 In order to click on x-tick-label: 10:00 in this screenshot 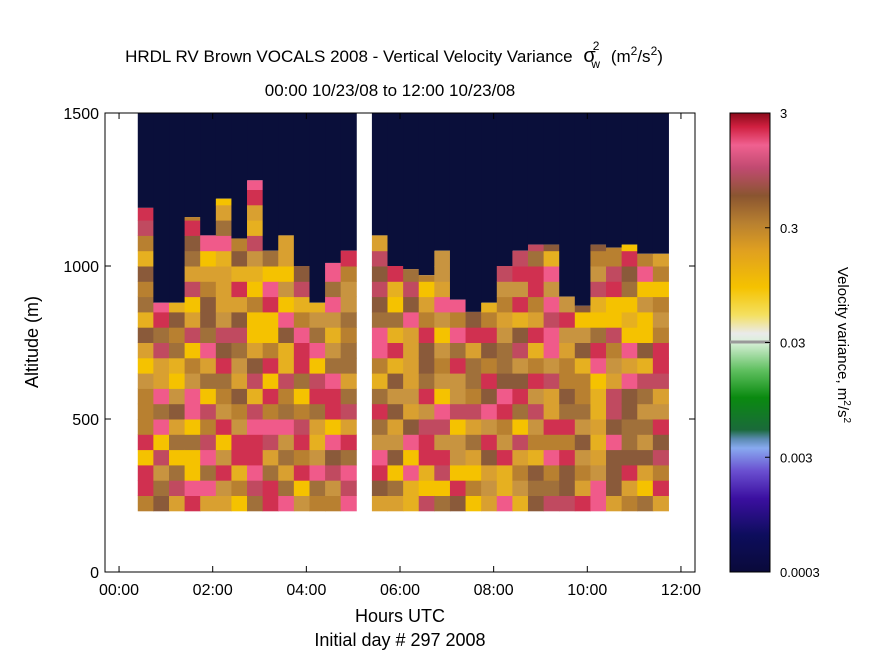, I will do `click(587, 590)`.